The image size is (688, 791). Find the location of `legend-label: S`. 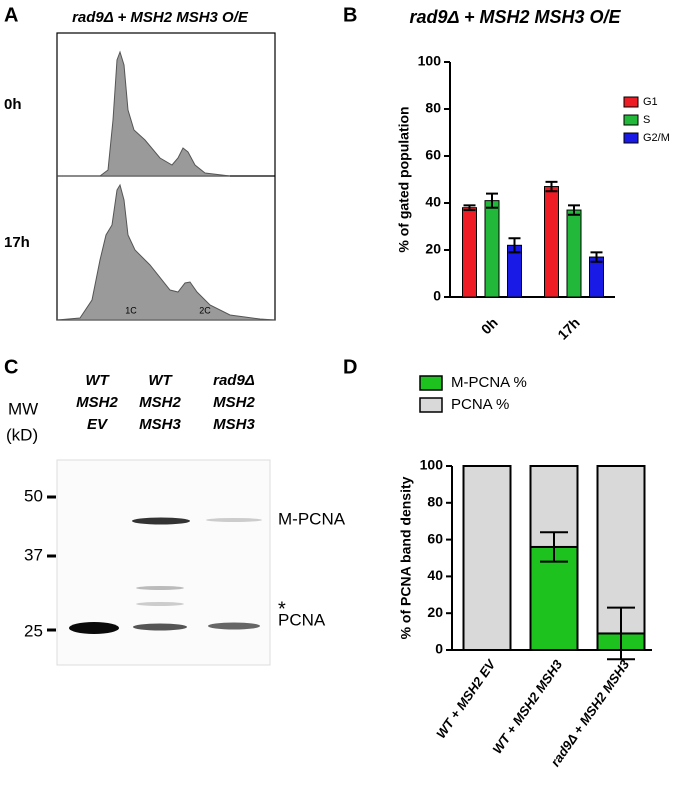

legend-label: S is located at coordinates (646, 120).